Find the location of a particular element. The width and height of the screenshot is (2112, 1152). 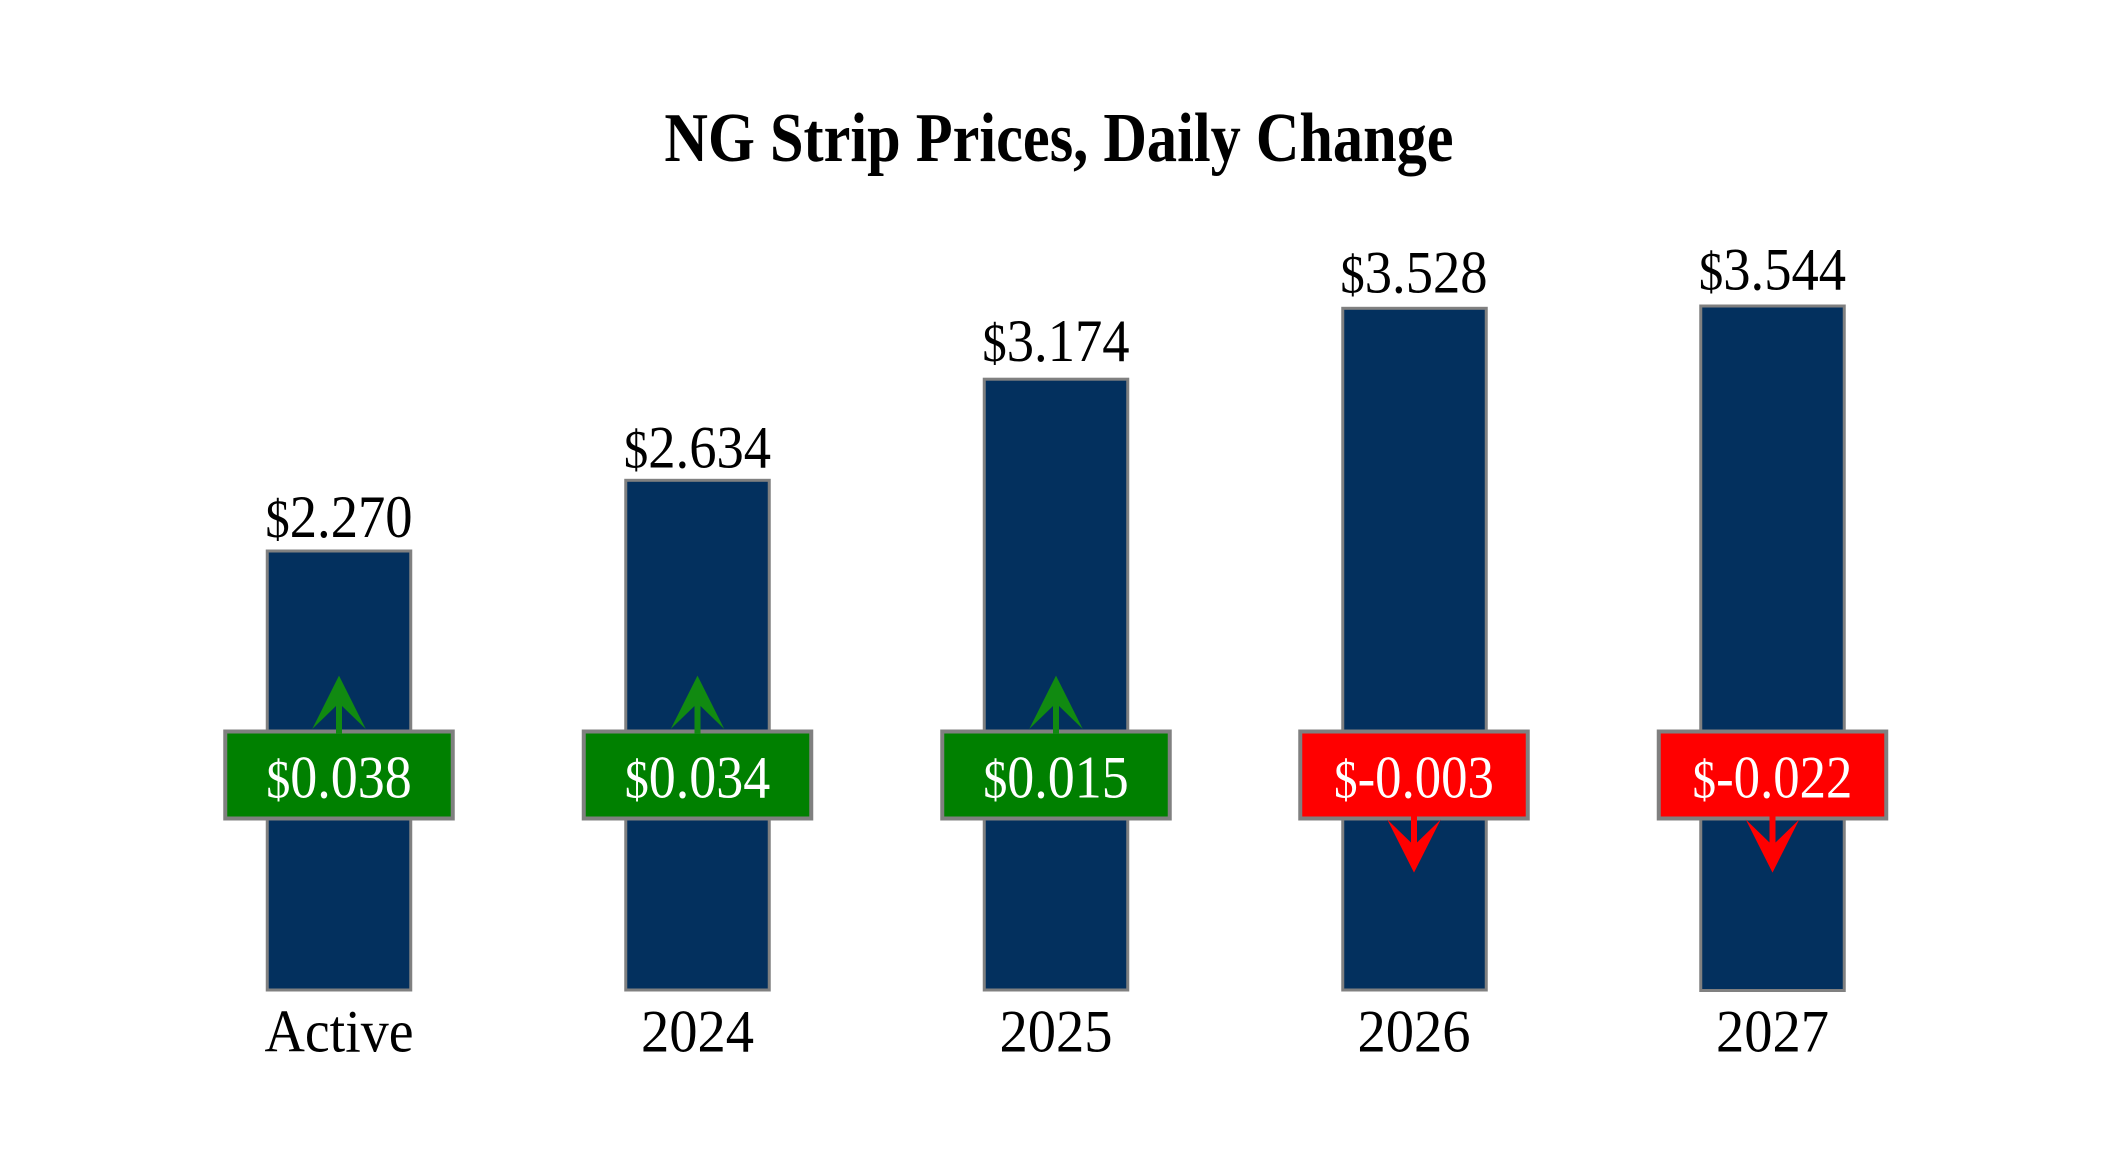

svg-text: $-0.003 is located at coordinates (1414, 778).